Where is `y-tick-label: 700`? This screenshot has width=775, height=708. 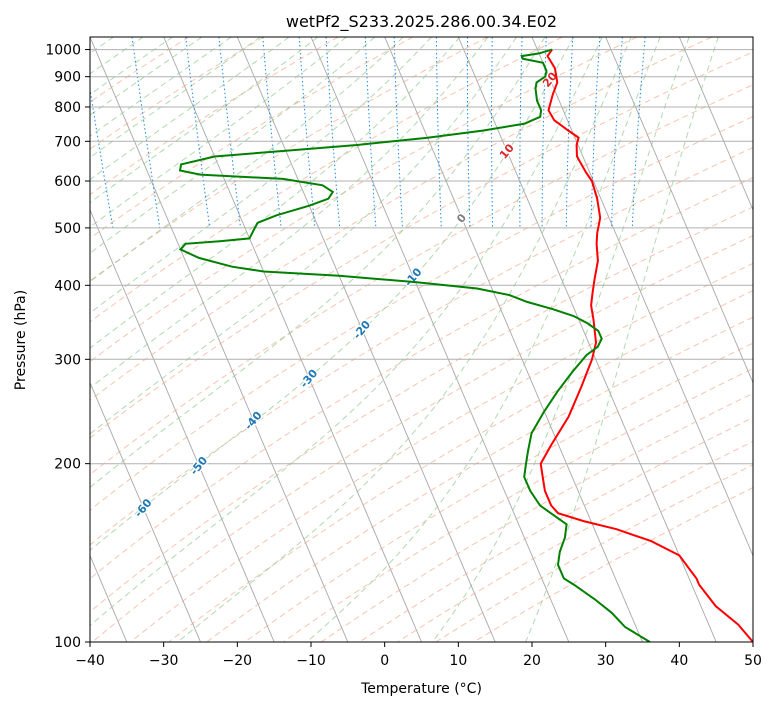 y-tick-label: 700 is located at coordinates (67, 142).